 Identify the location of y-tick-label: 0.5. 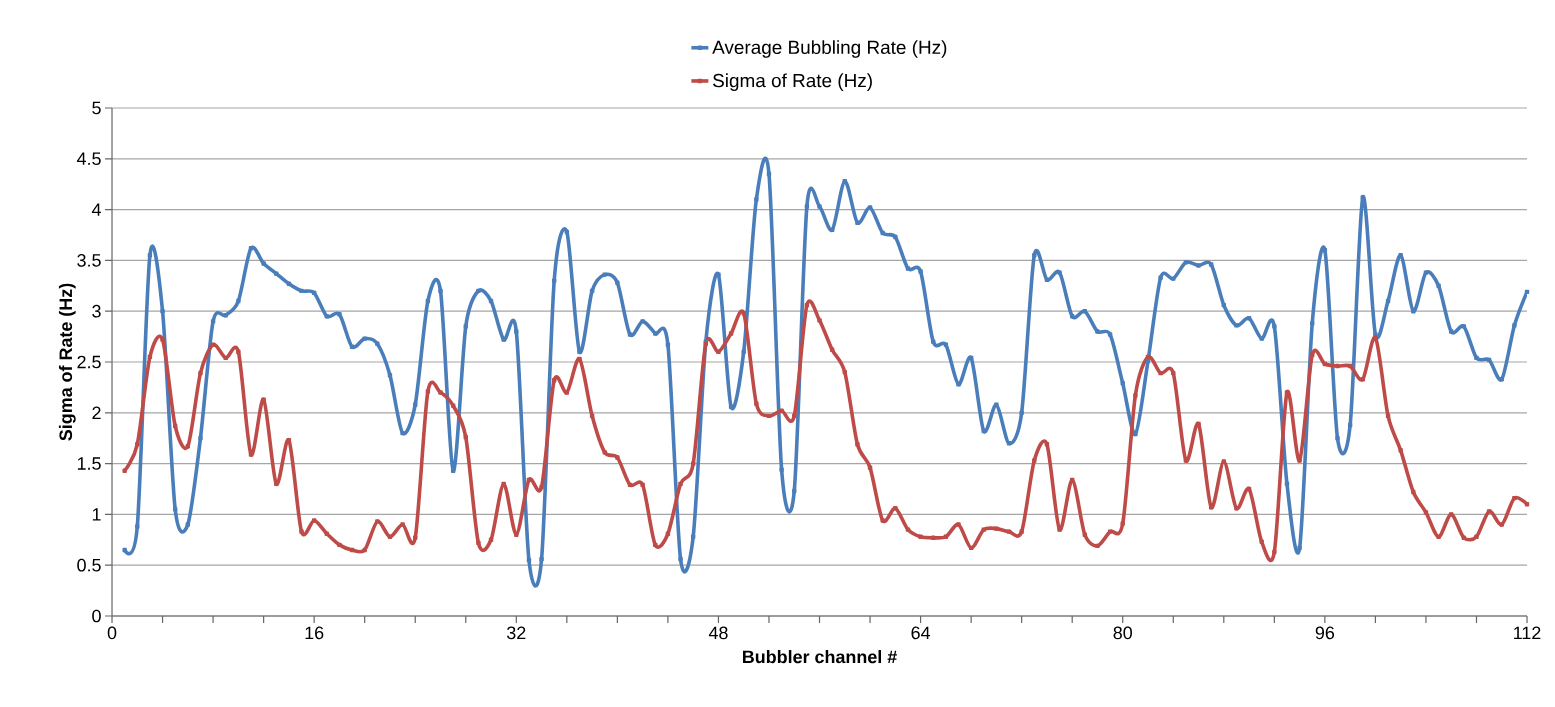
(89, 565).